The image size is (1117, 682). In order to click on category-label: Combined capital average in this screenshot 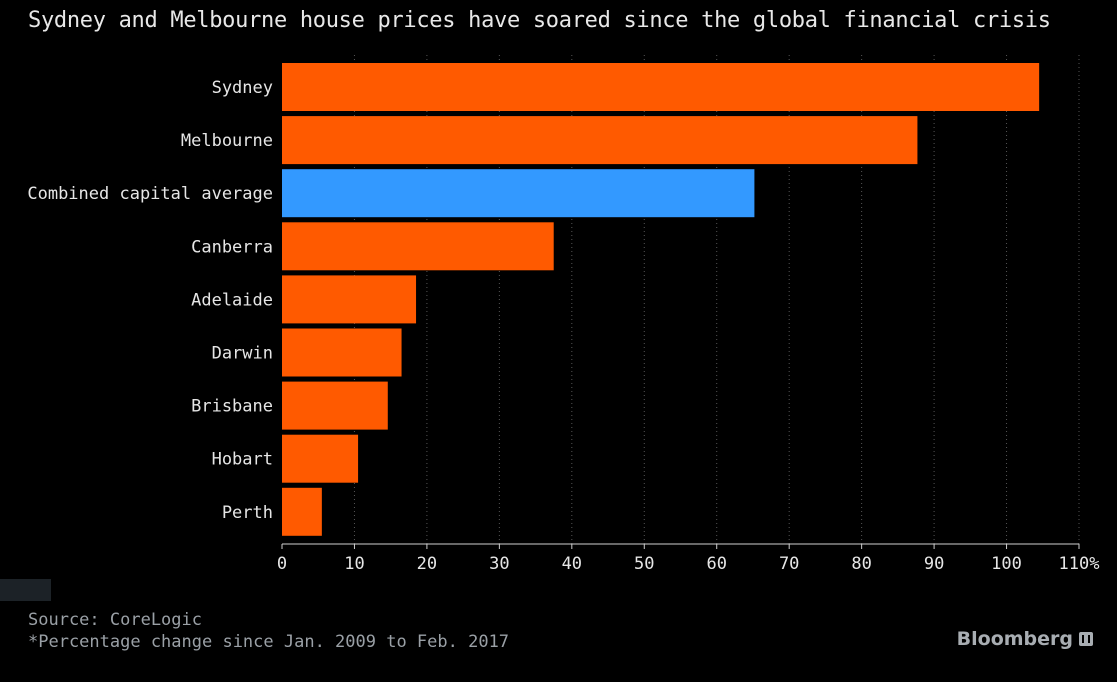, I will do `click(150, 194)`.